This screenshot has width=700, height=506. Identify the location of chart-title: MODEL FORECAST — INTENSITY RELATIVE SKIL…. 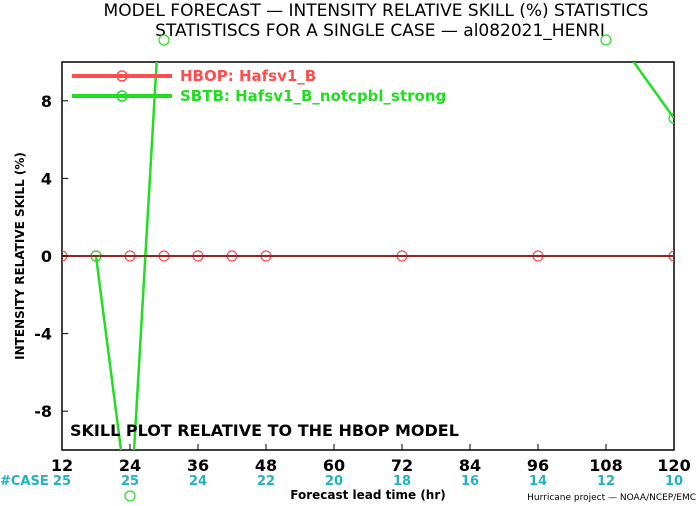
(376, 11).